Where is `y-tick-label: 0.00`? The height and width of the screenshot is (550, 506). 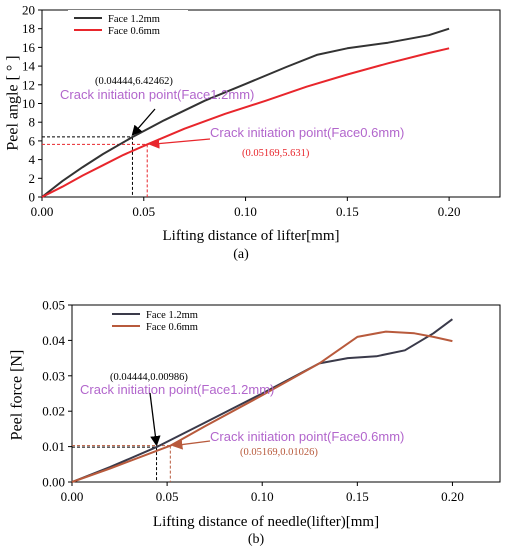
y-tick-label: 0.00 is located at coordinates (53, 482).